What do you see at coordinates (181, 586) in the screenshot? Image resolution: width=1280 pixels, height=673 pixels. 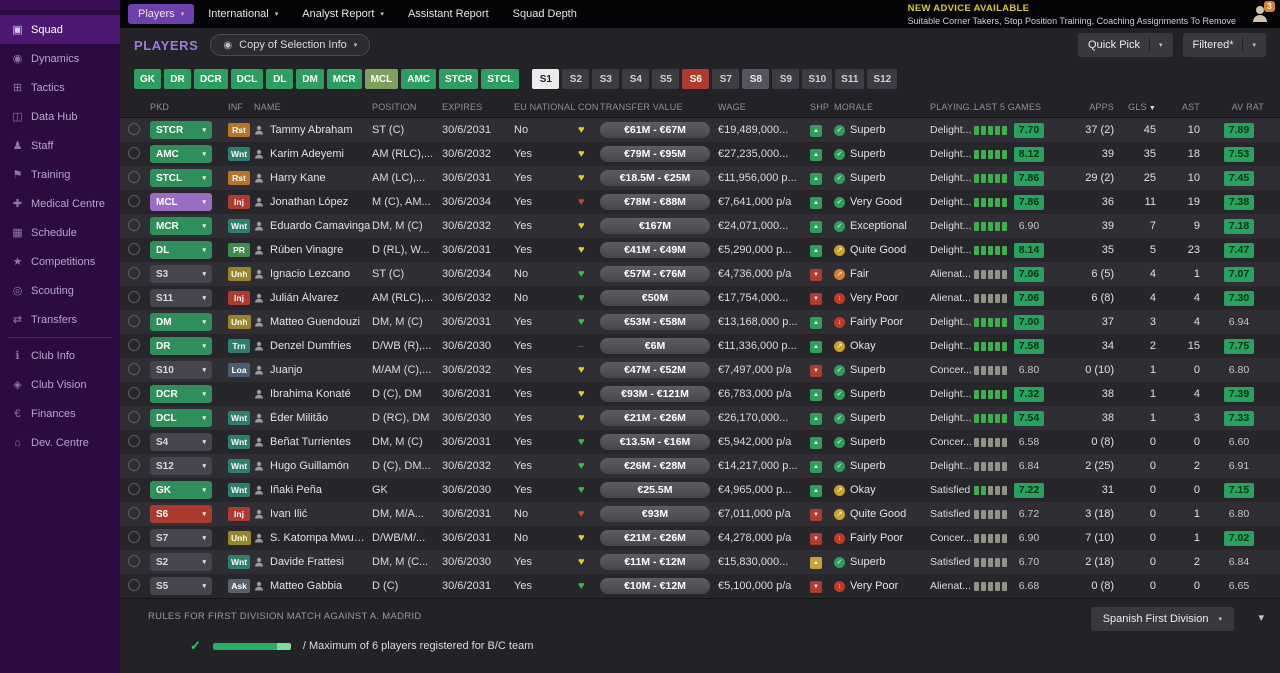 I see `pkd-button: S5 ▾` at bounding box center [181, 586].